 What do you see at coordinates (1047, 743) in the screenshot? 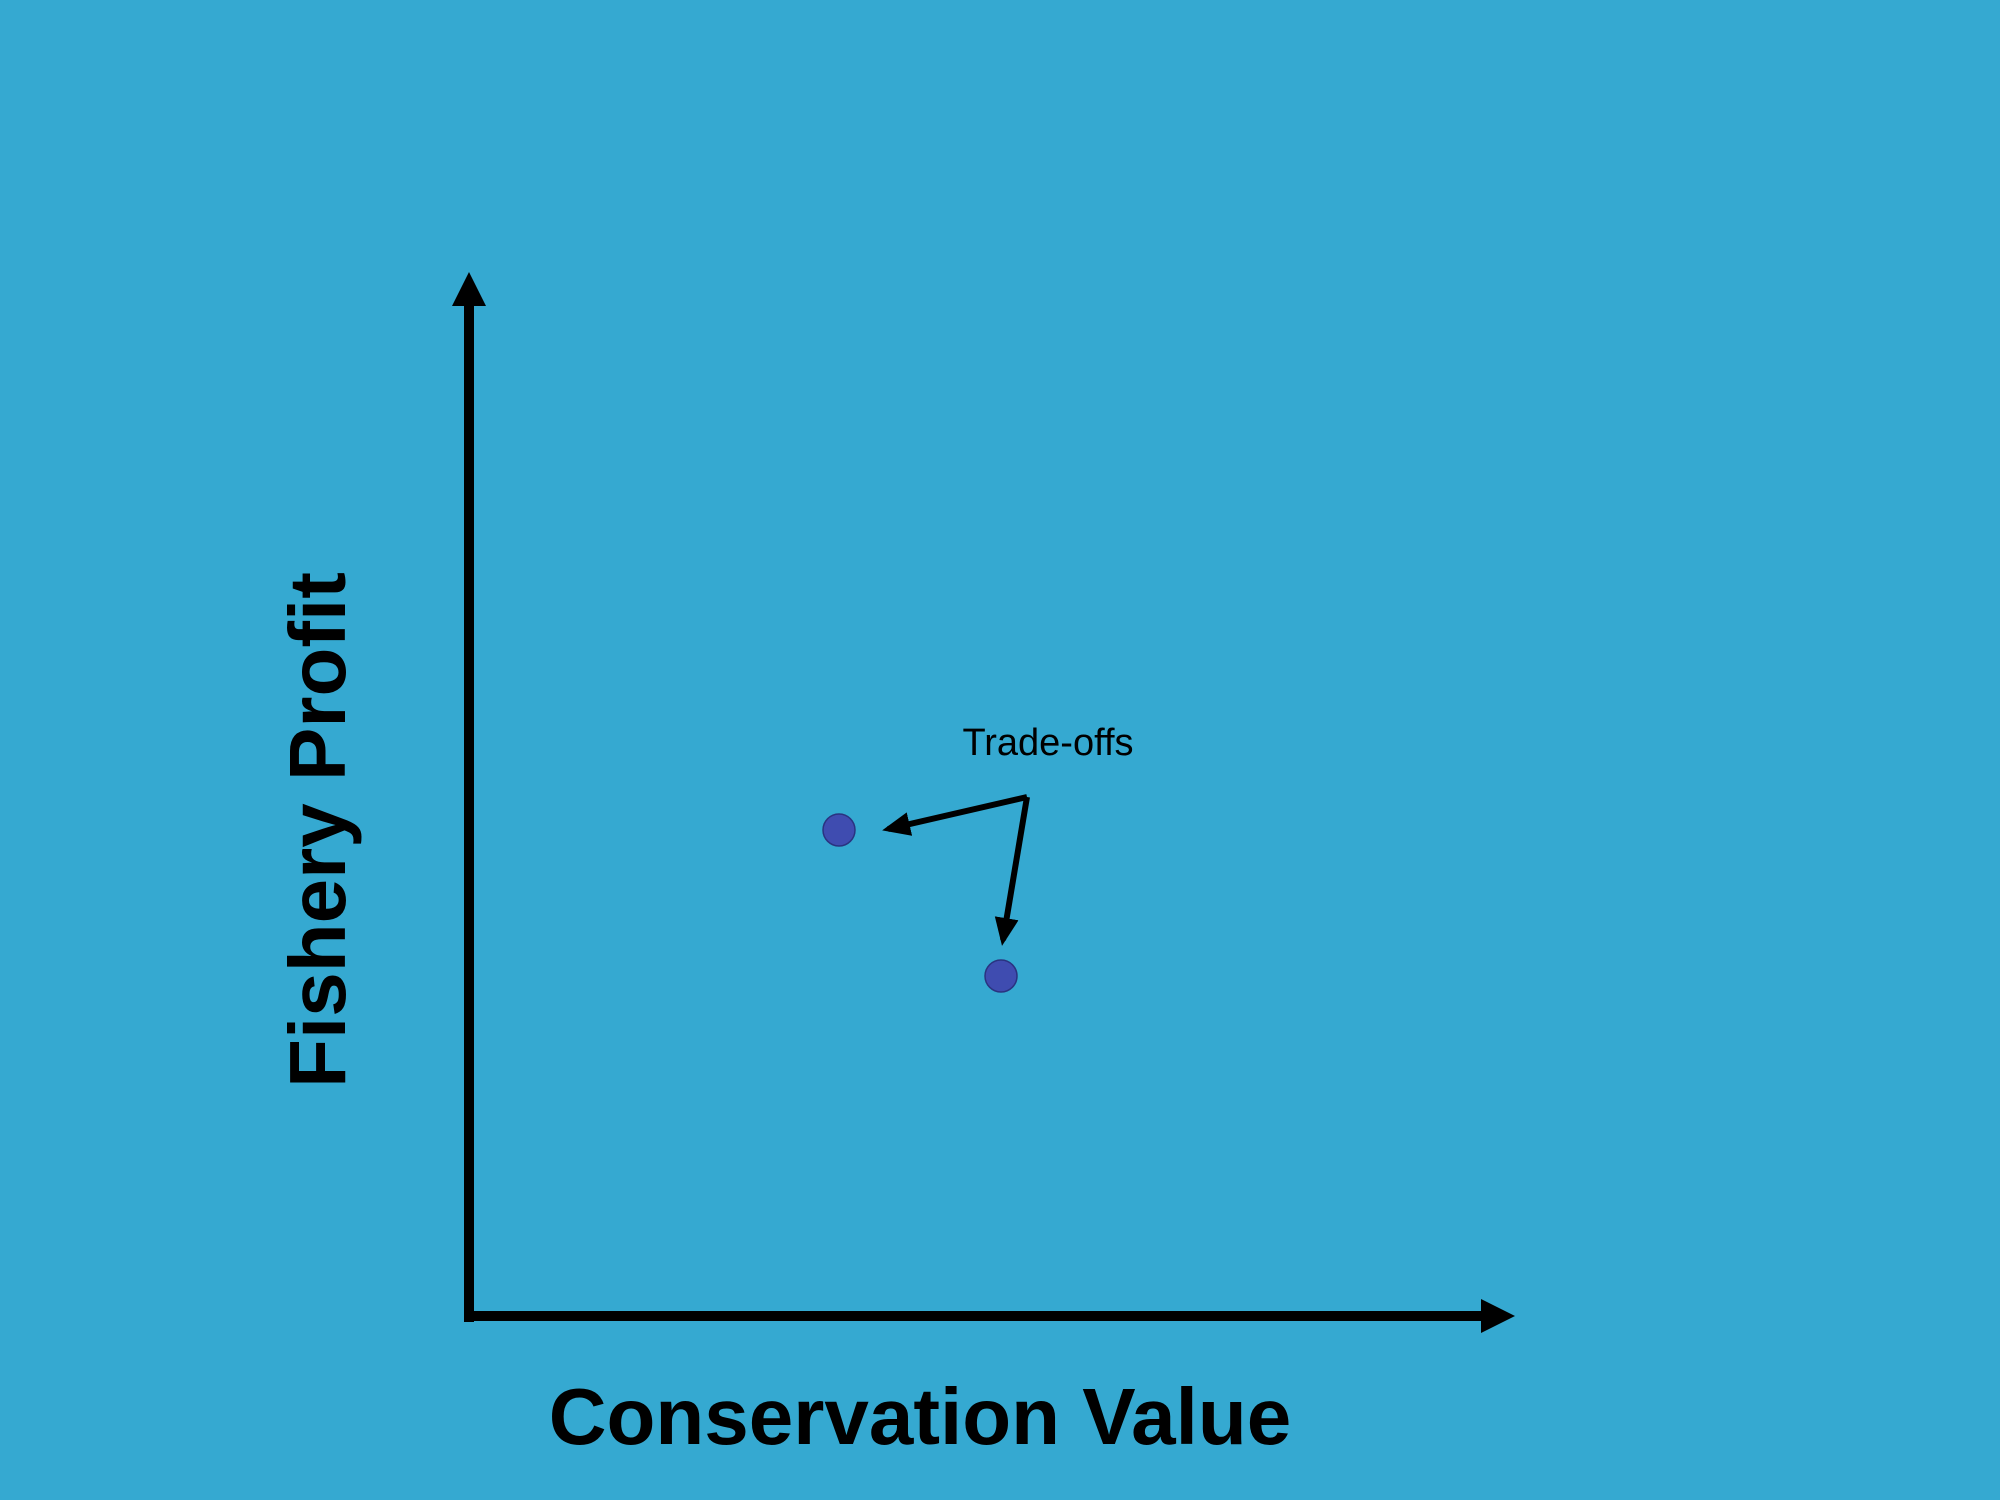
I see `annotation-text: Trade-offs` at bounding box center [1047, 743].